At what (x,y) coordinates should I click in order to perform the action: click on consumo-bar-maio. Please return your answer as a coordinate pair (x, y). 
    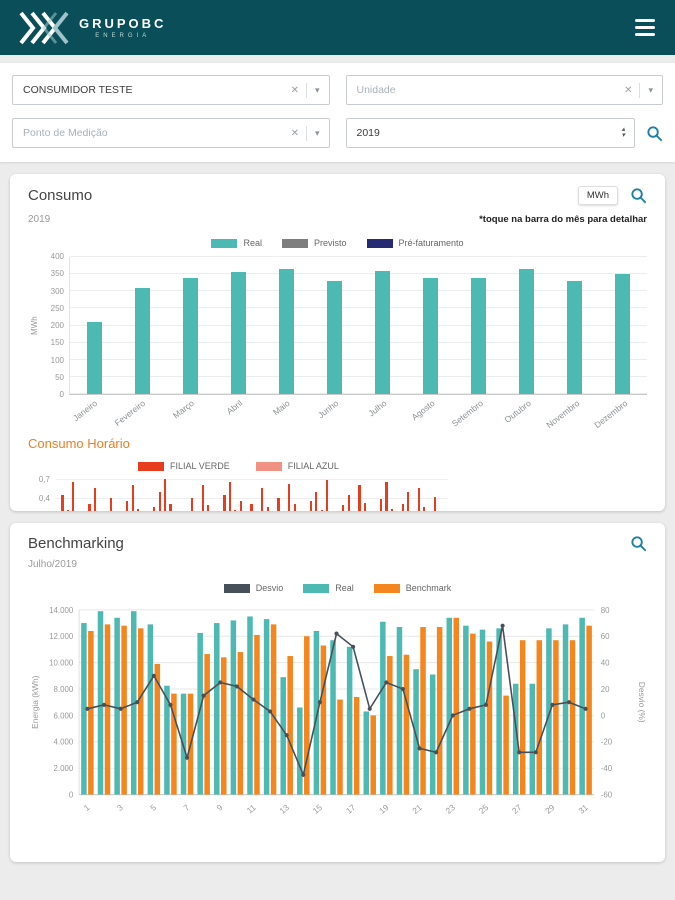
    Looking at the image, I should click on (286, 331).